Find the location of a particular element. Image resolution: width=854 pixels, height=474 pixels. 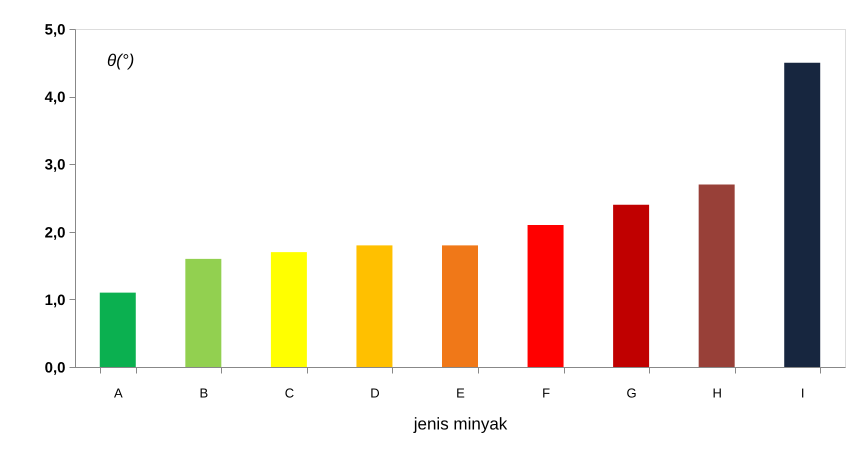

x-tick-label: F is located at coordinates (546, 393).